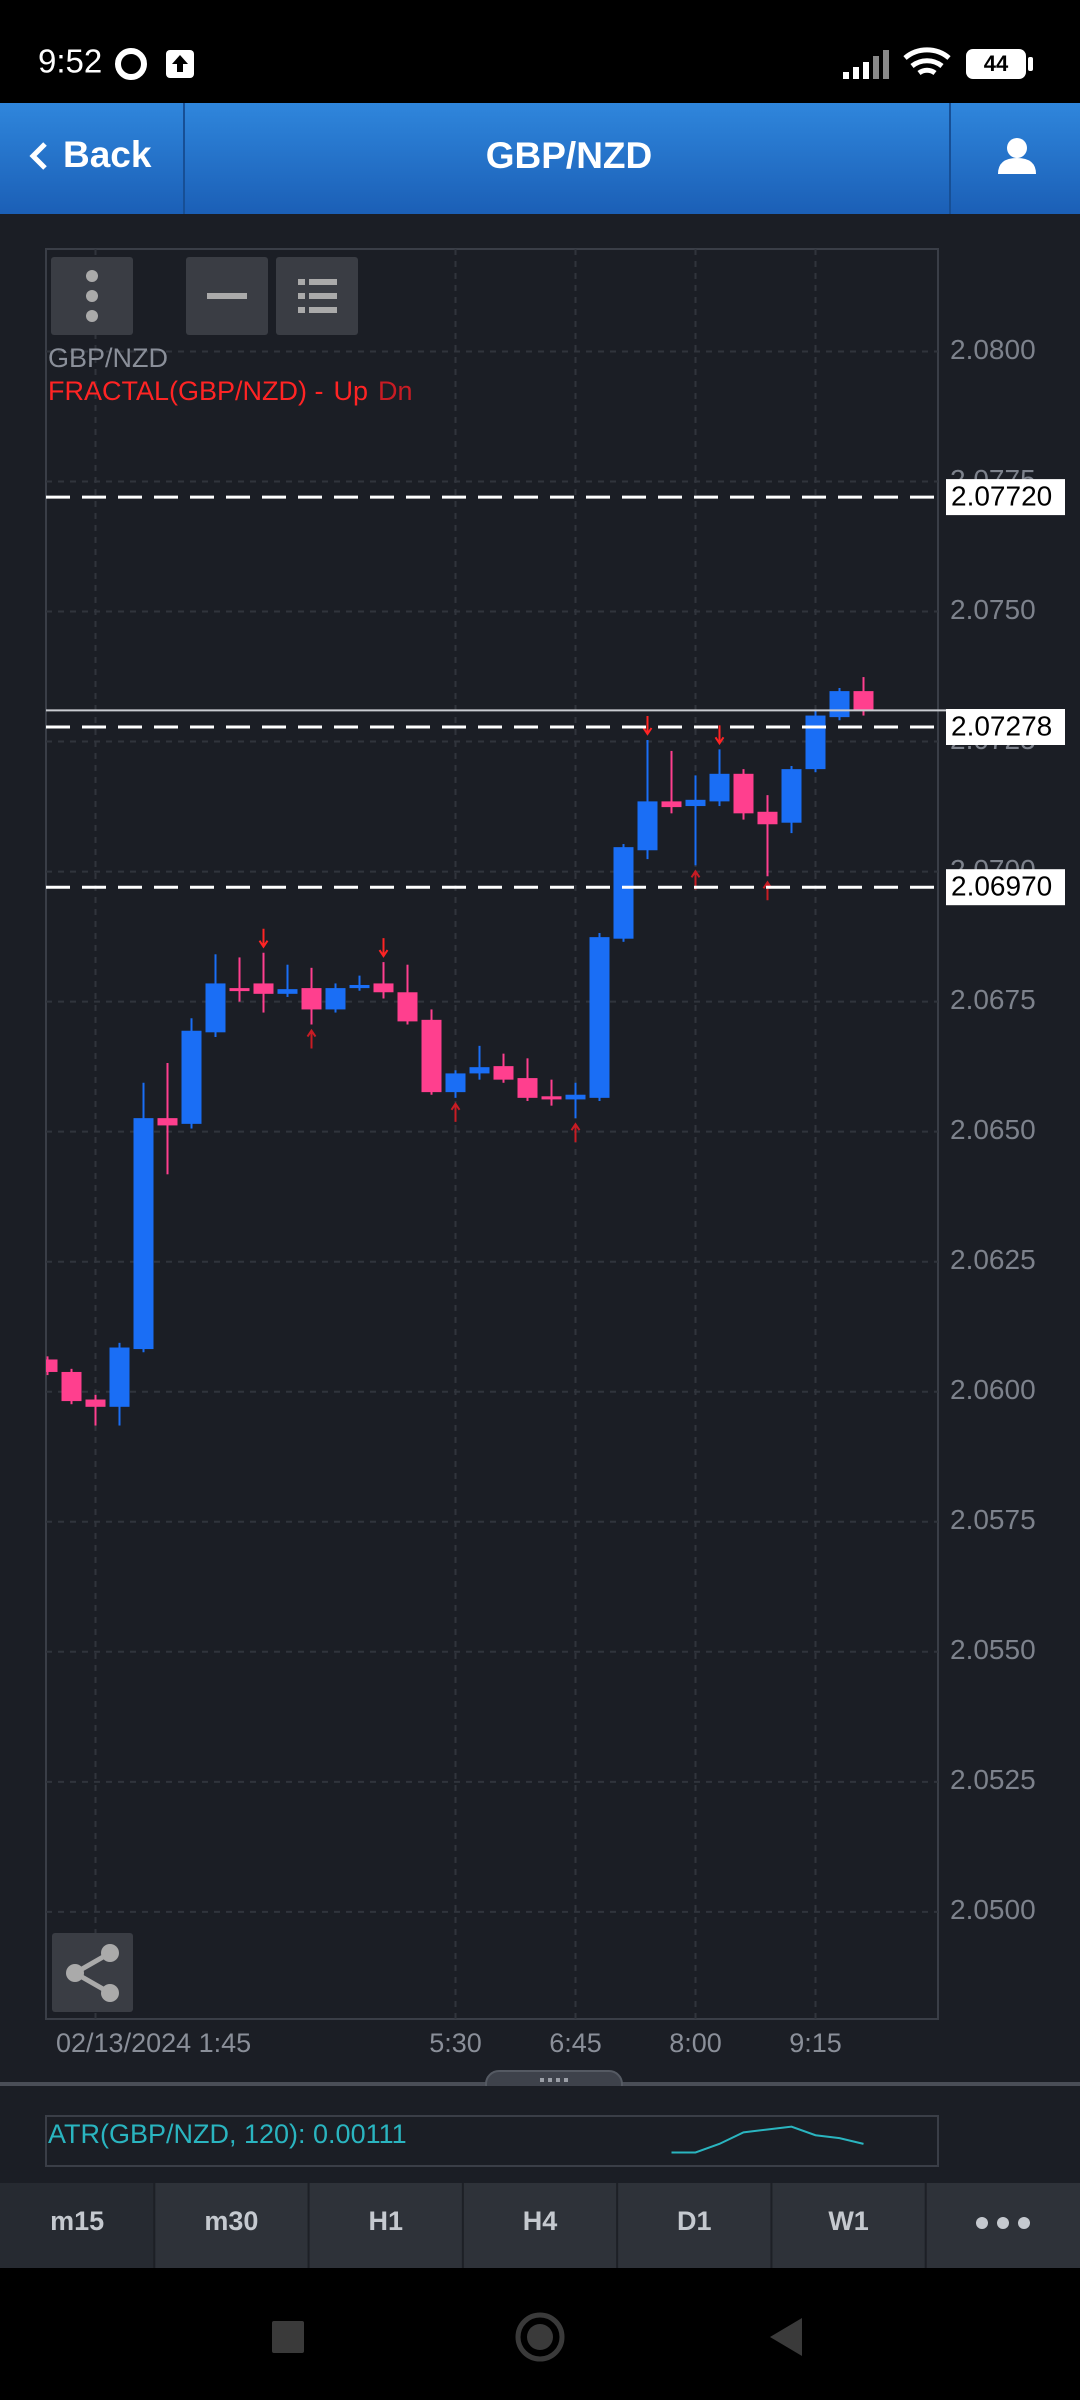 Image resolution: width=1080 pixels, height=2400 pixels. Describe the element at coordinates (694, 2221) in the screenshot. I see `timeframe-tab: D1` at that location.